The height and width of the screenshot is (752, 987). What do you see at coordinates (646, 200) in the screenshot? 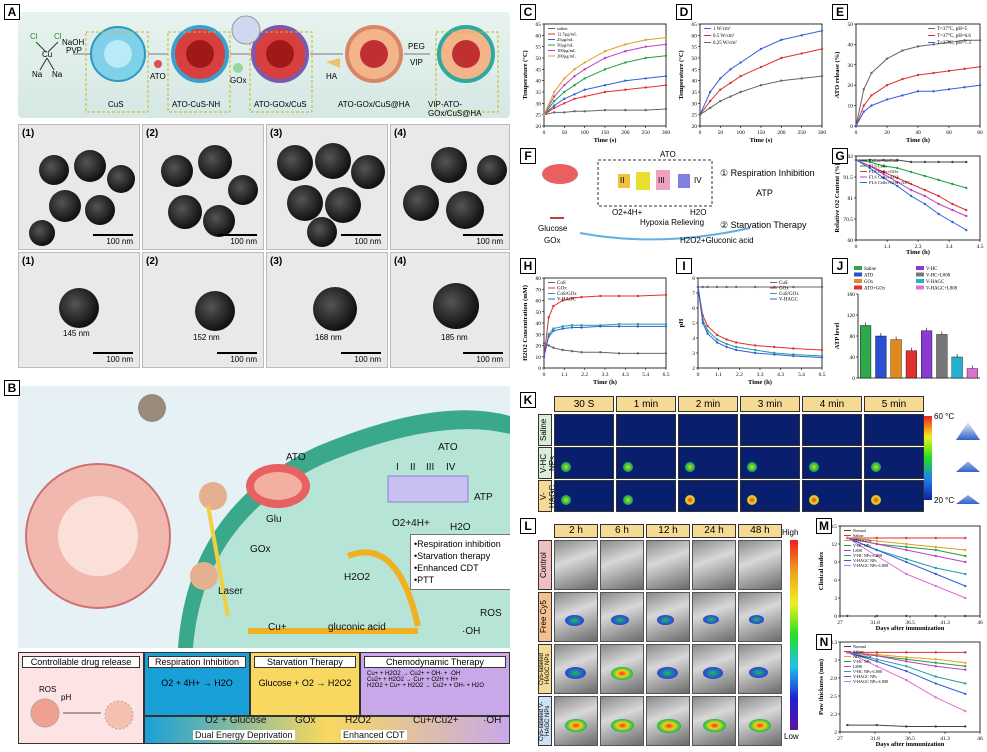
I see `panel-f-svg` at bounding box center [646, 200].